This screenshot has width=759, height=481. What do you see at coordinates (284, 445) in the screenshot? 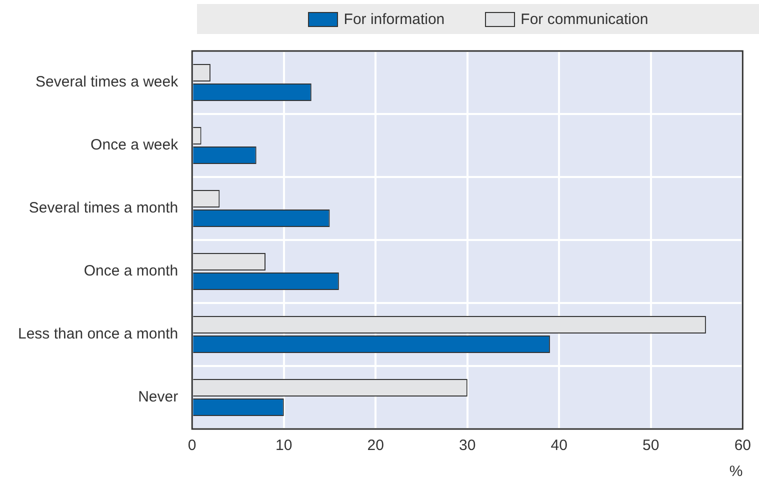
I see `x-tick-label: 10` at bounding box center [284, 445].